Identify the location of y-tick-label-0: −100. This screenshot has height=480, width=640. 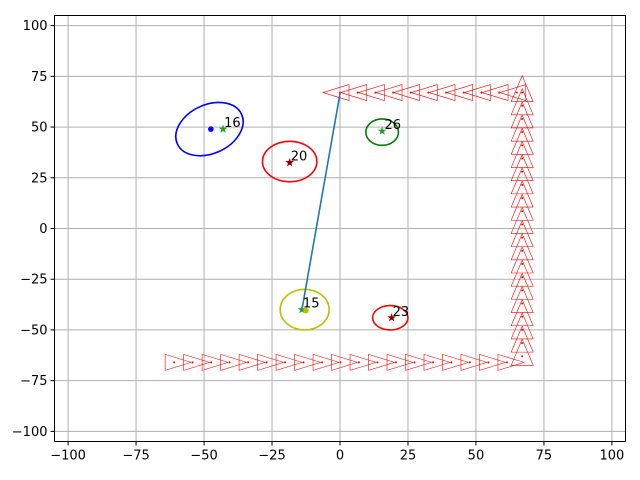
(30, 432).